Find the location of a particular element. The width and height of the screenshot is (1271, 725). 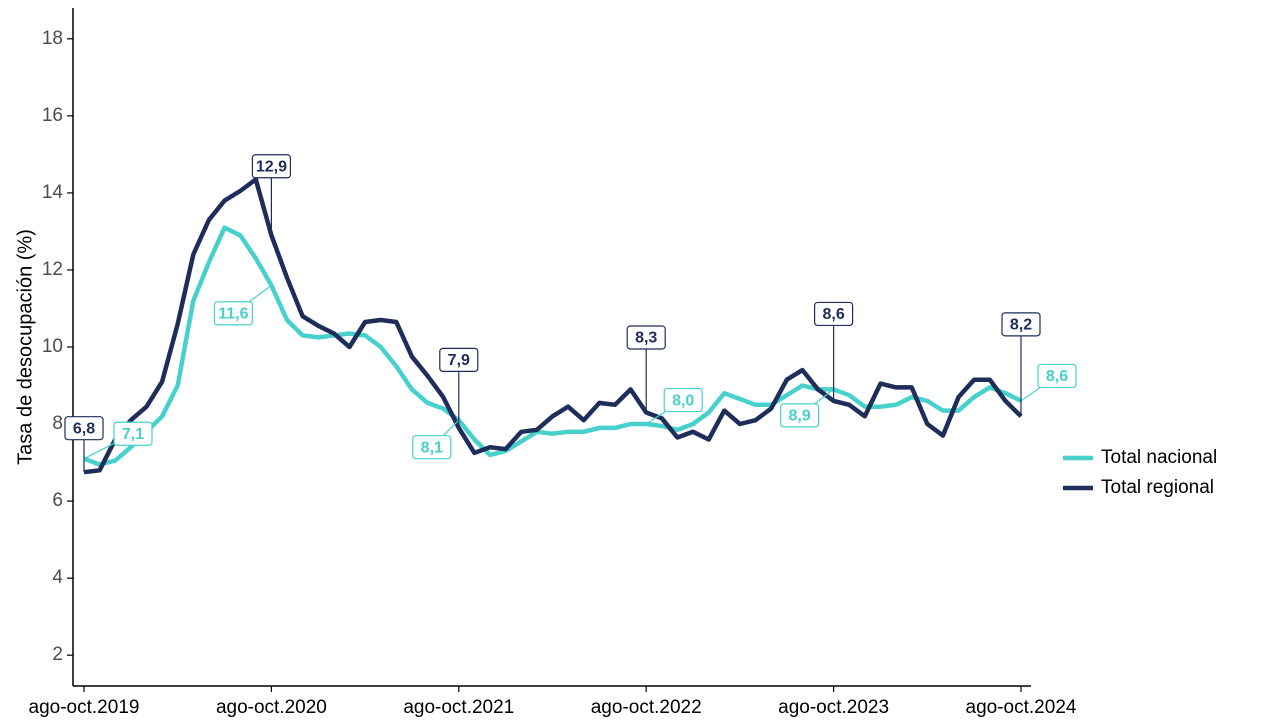

data-label: 7,9 is located at coordinates (459, 360).